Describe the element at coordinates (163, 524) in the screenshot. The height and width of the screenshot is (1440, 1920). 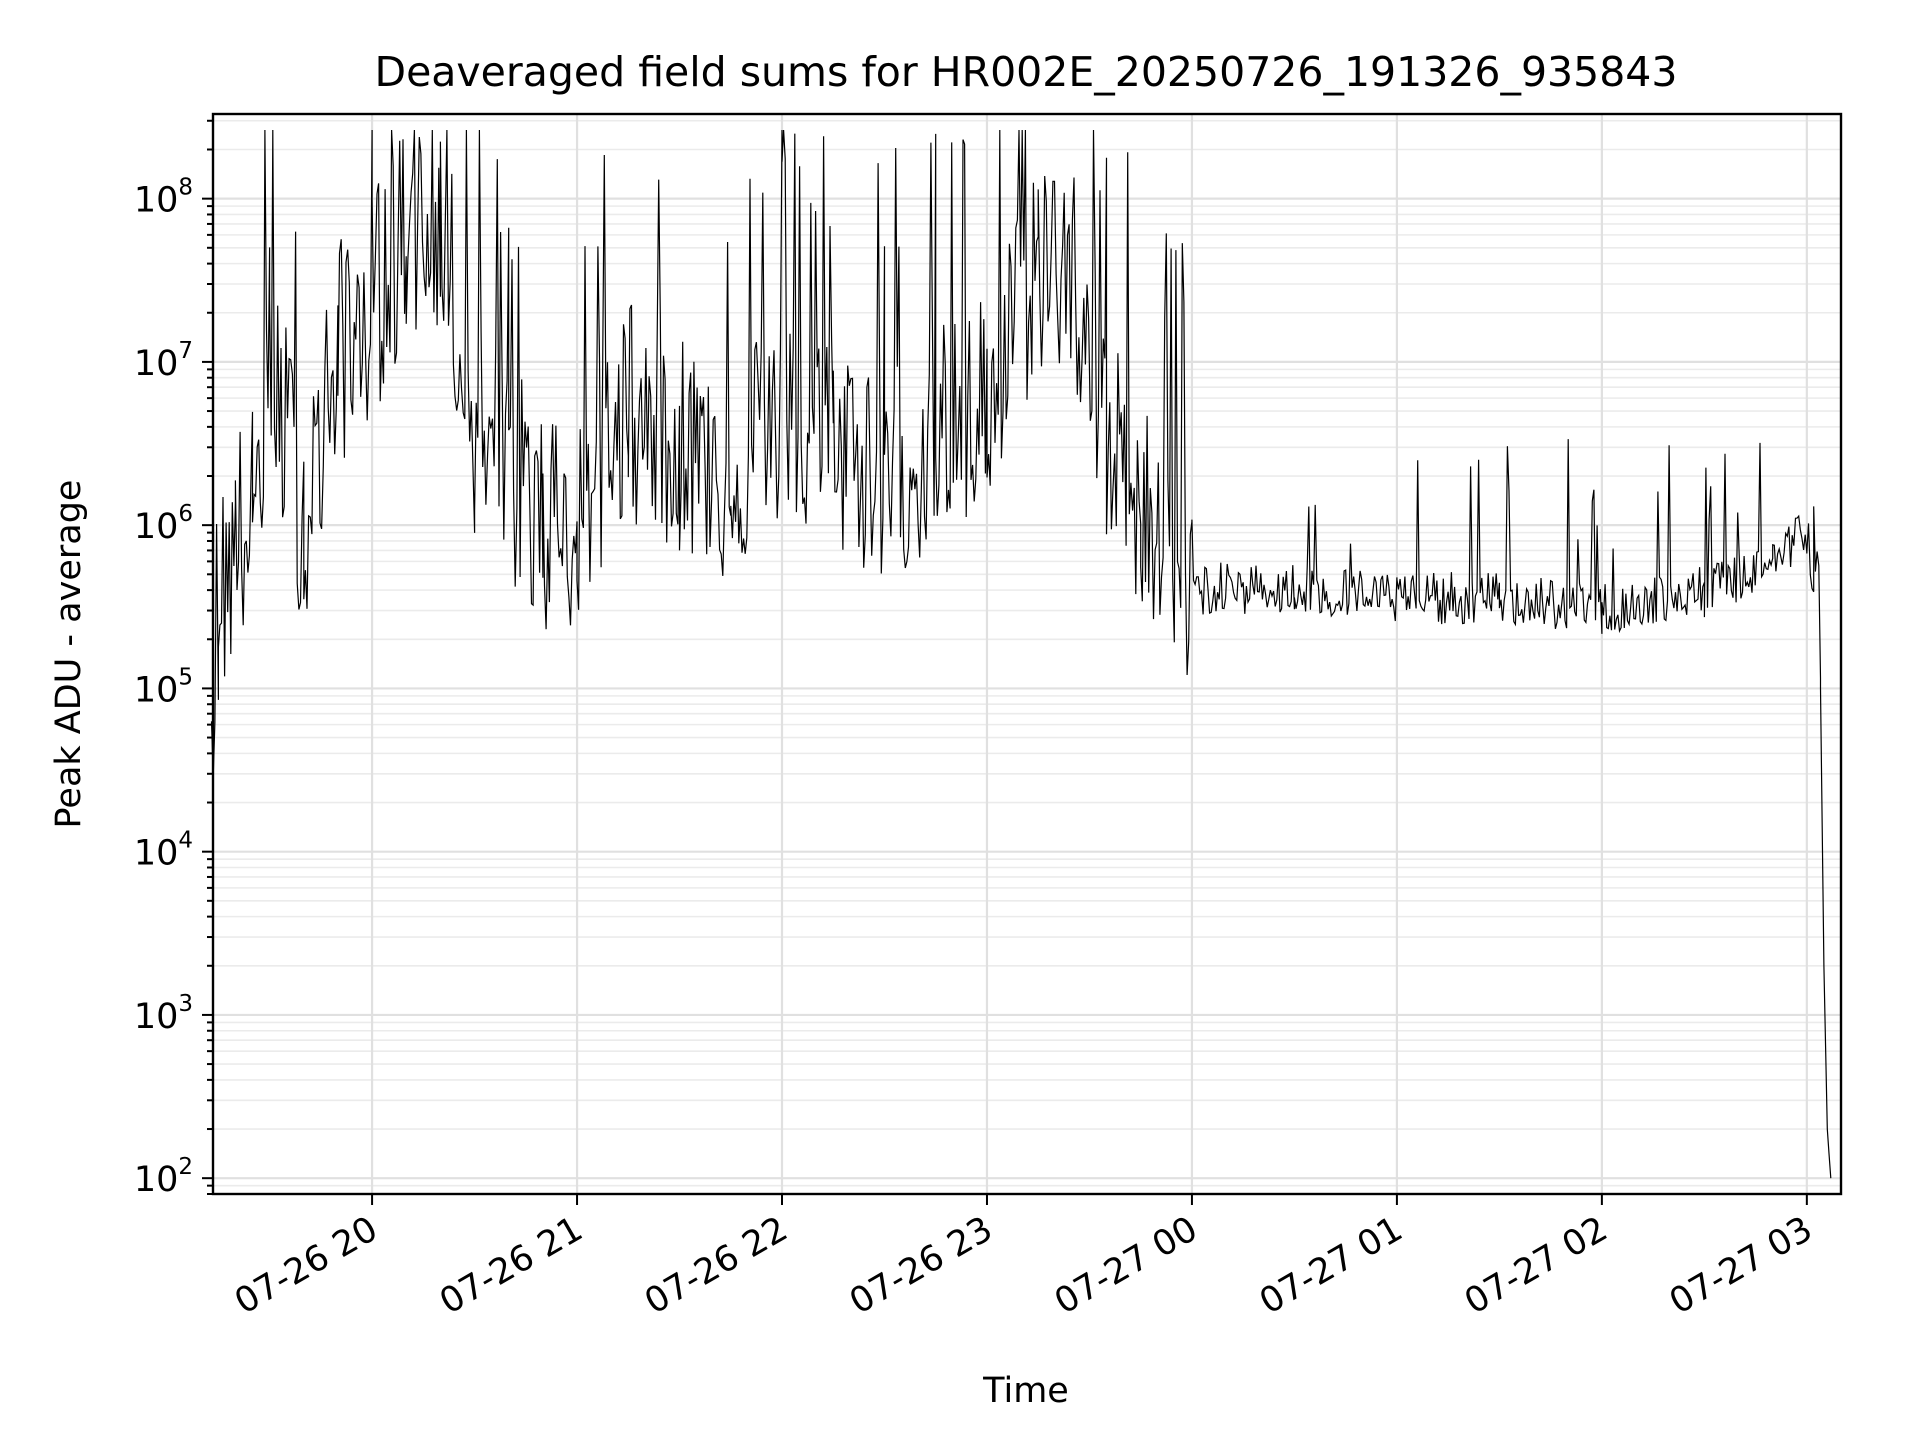
I see `y-tick-label: 10⁶` at that location.